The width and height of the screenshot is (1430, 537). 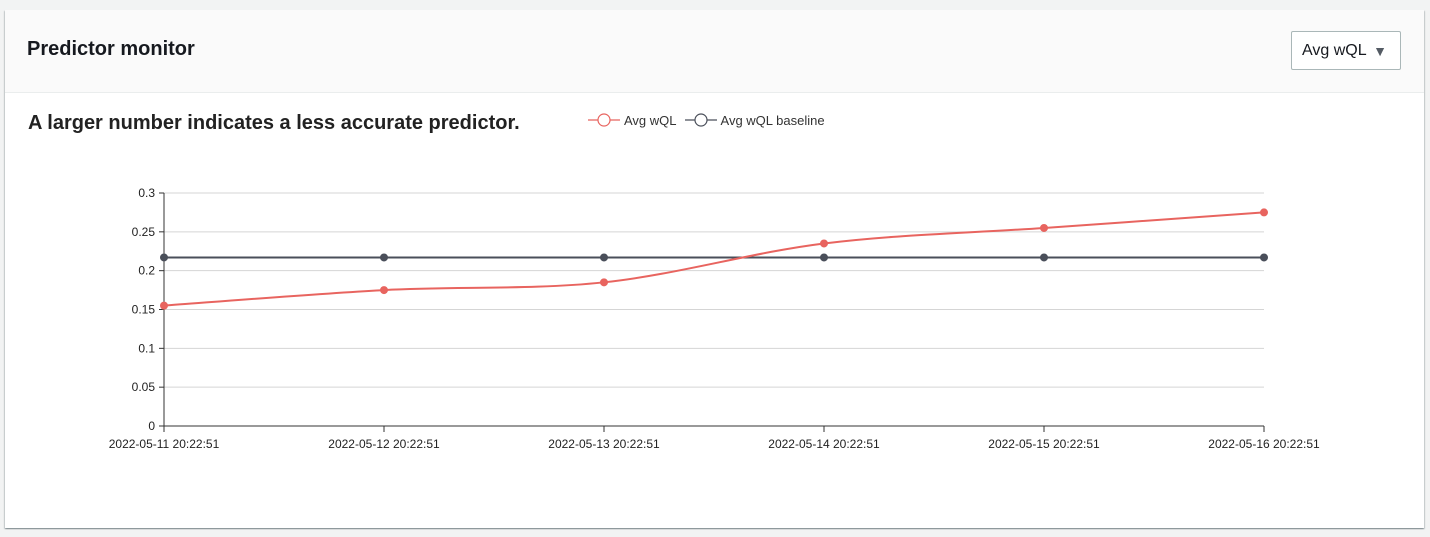 I want to click on series-line-avg-wql, so click(x=714, y=259).